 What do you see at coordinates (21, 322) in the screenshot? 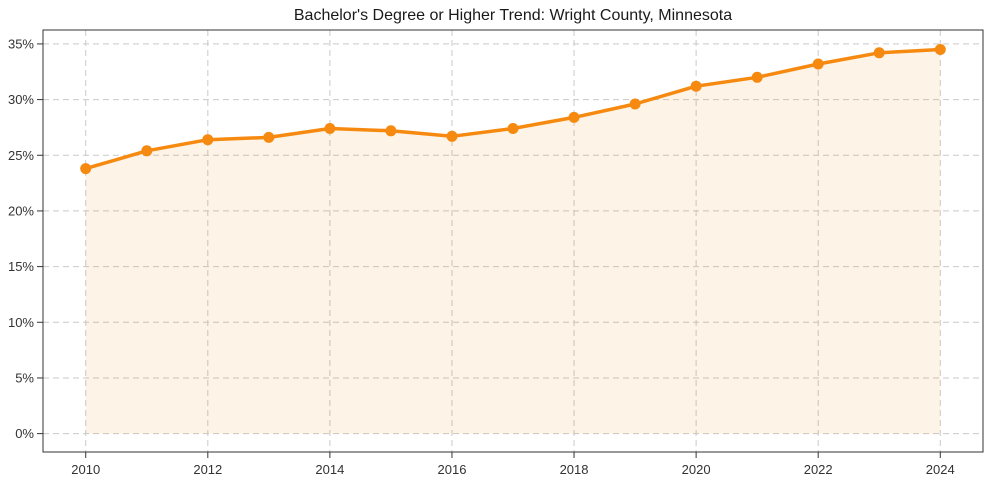
I see `y-tick-label: 10%` at bounding box center [21, 322].